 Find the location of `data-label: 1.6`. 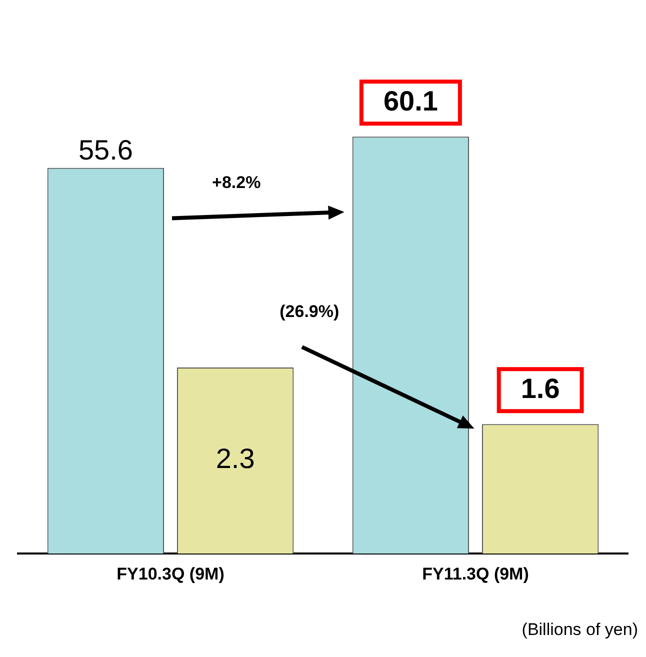

data-label: 1.6 is located at coordinates (540, 388).